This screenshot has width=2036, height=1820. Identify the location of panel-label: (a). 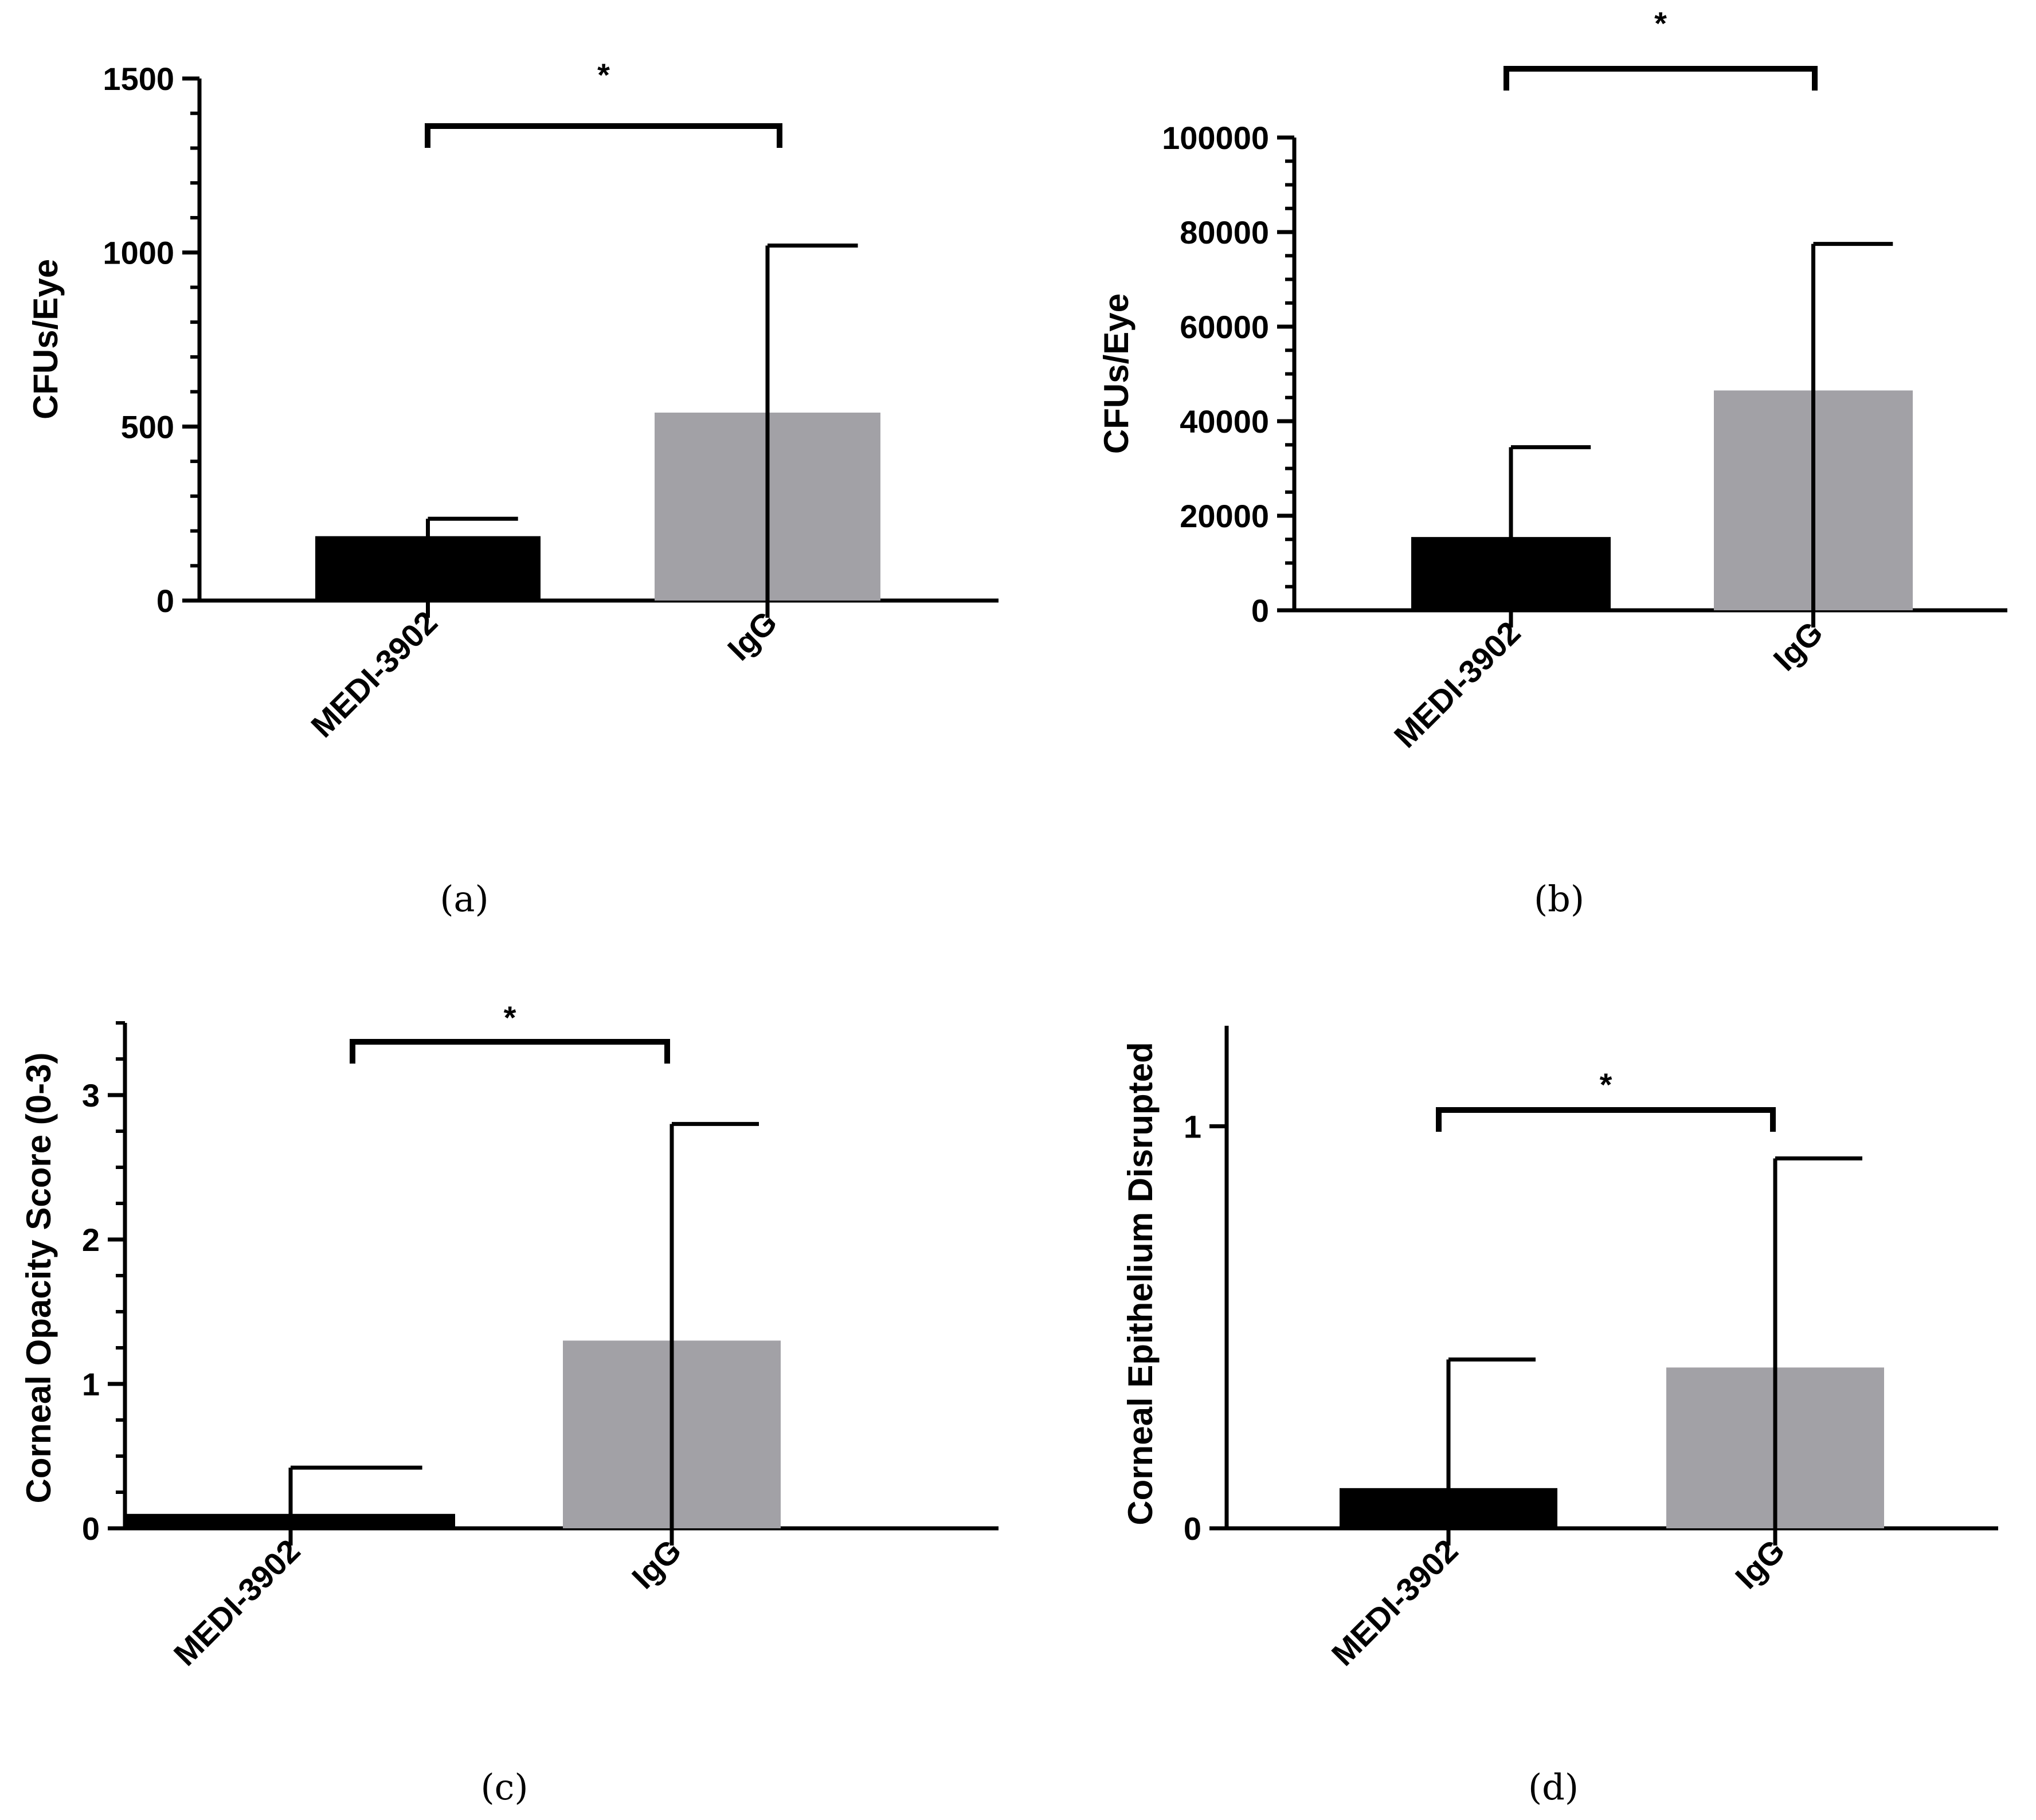
(464, 899).